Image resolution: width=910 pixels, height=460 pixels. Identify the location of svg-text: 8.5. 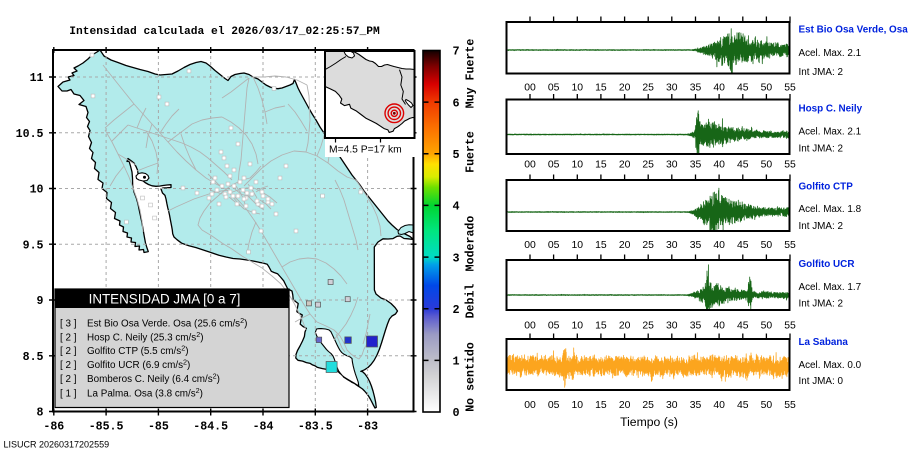
(33, 357).